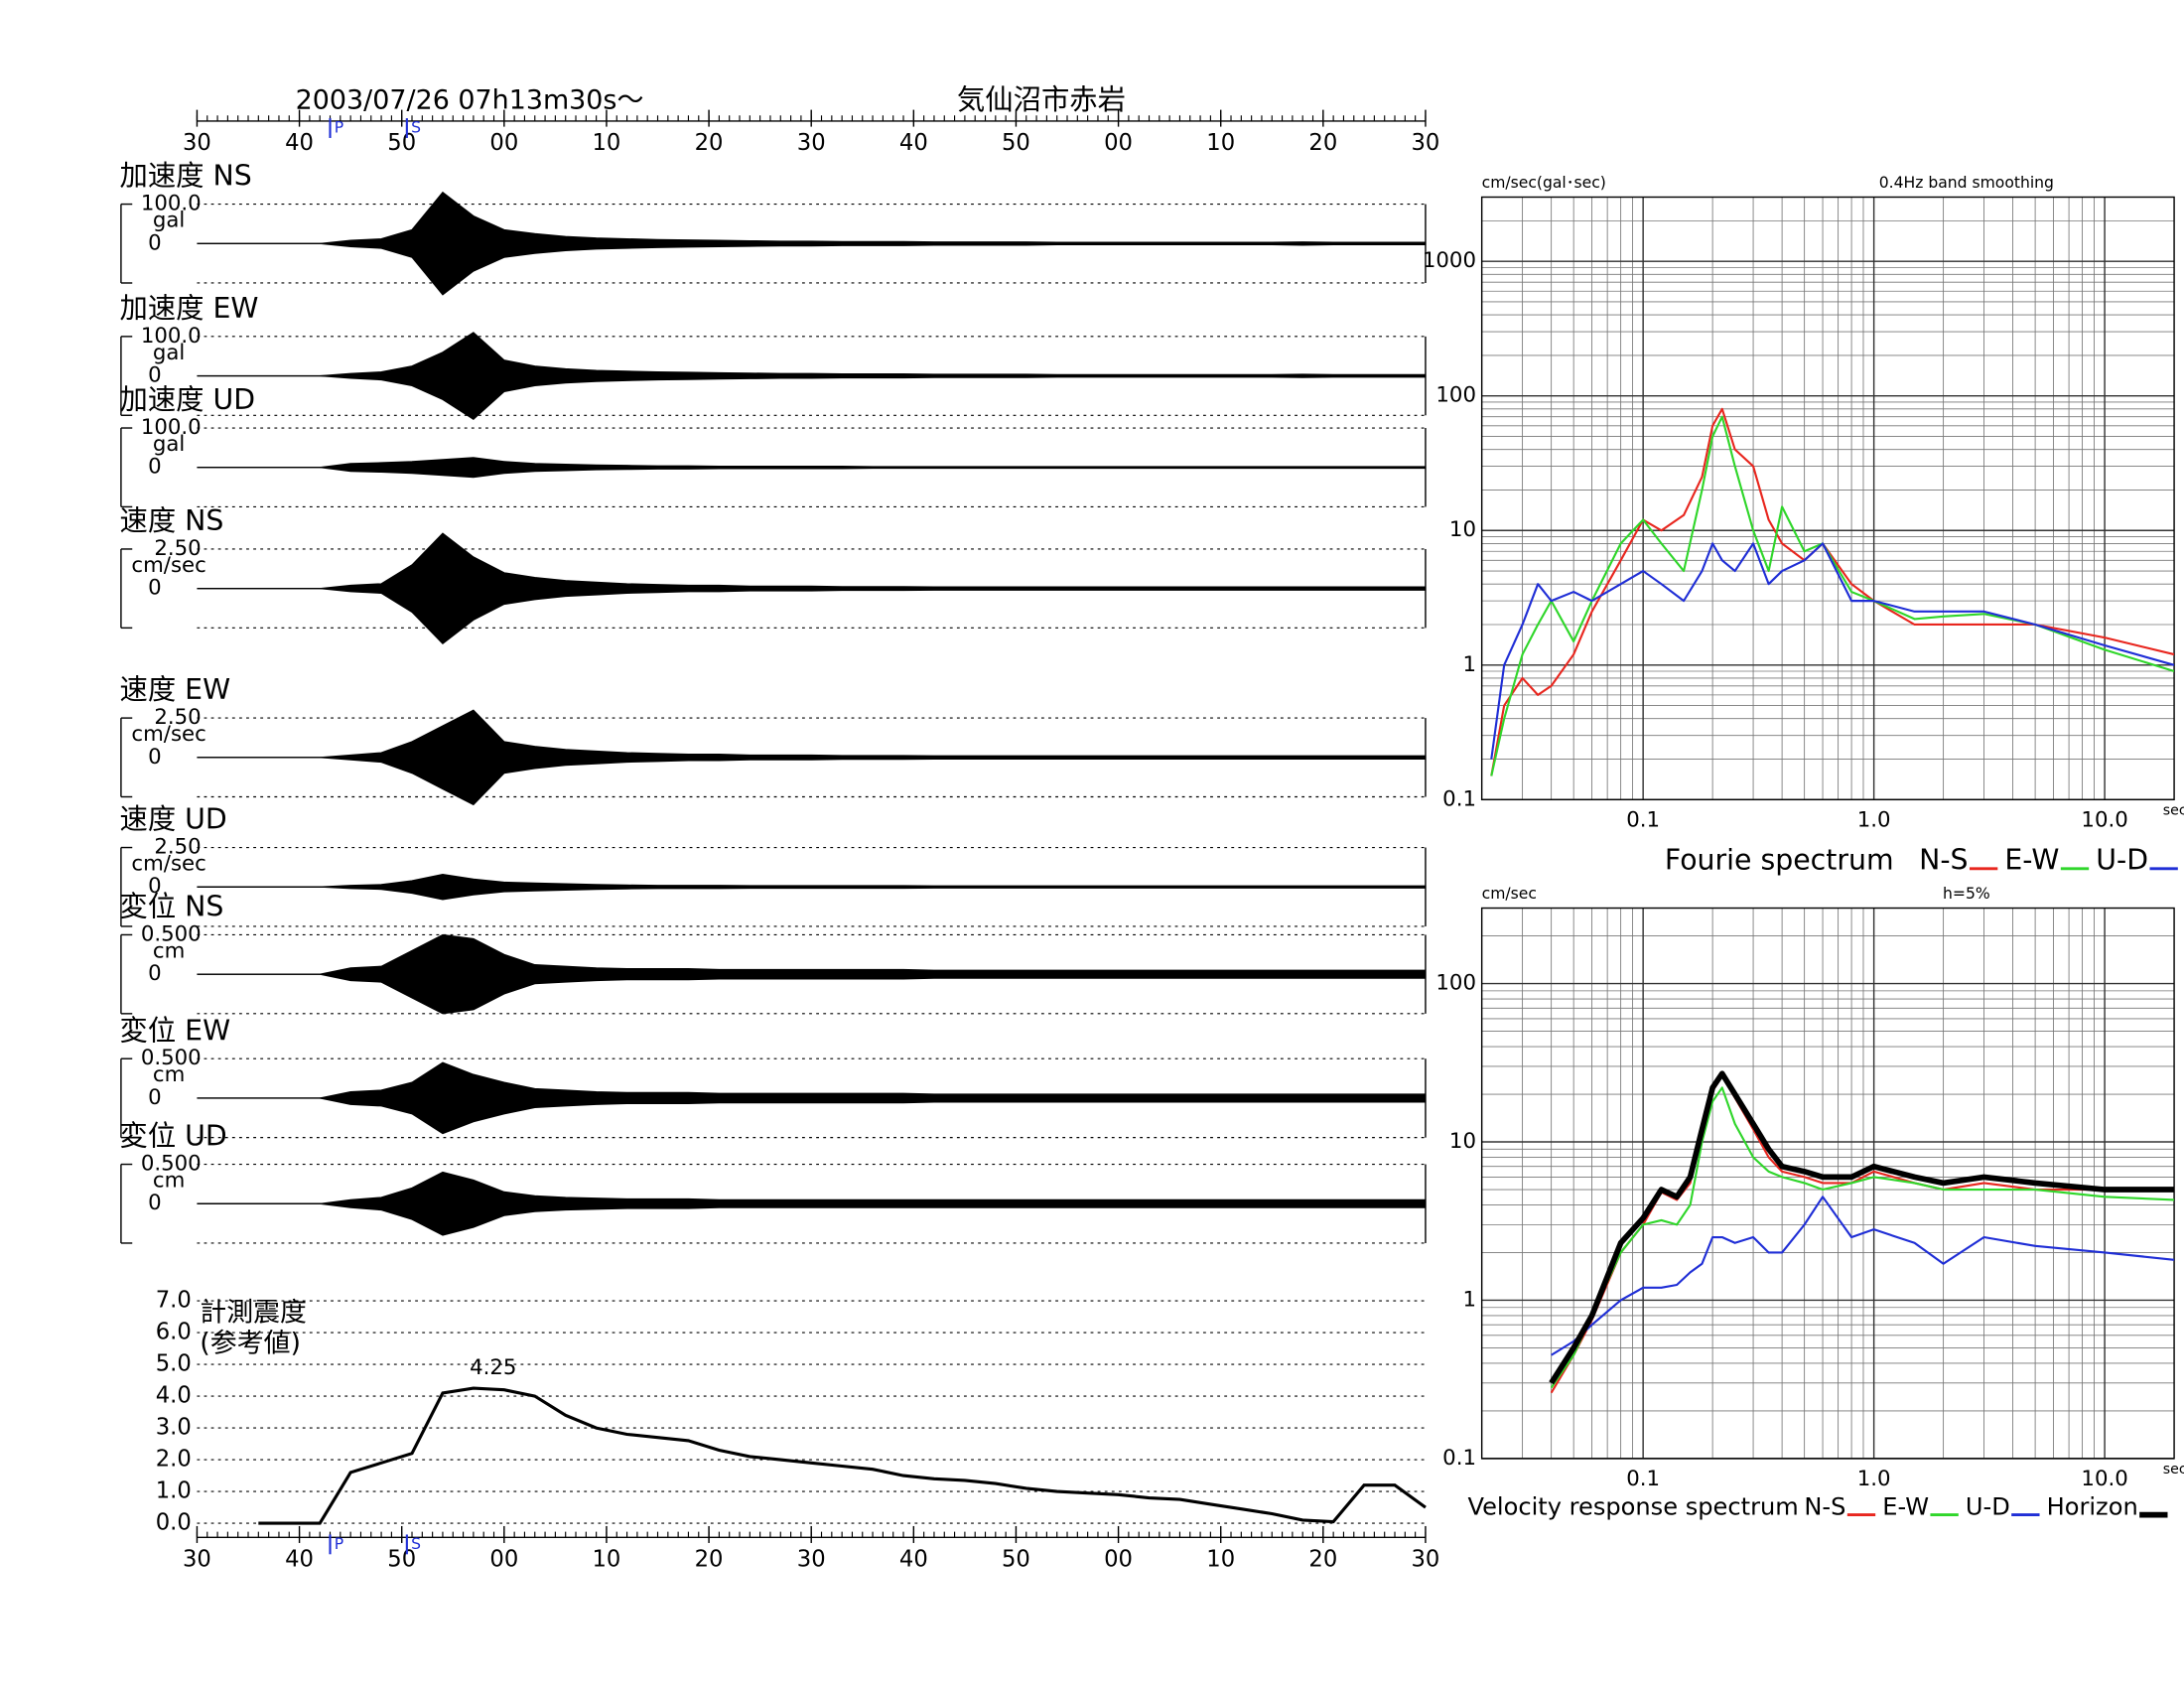 The height and width of the screenshot is (1688, 2184). I want to click on y-tick-label: 4.0, so click(174, 1396).